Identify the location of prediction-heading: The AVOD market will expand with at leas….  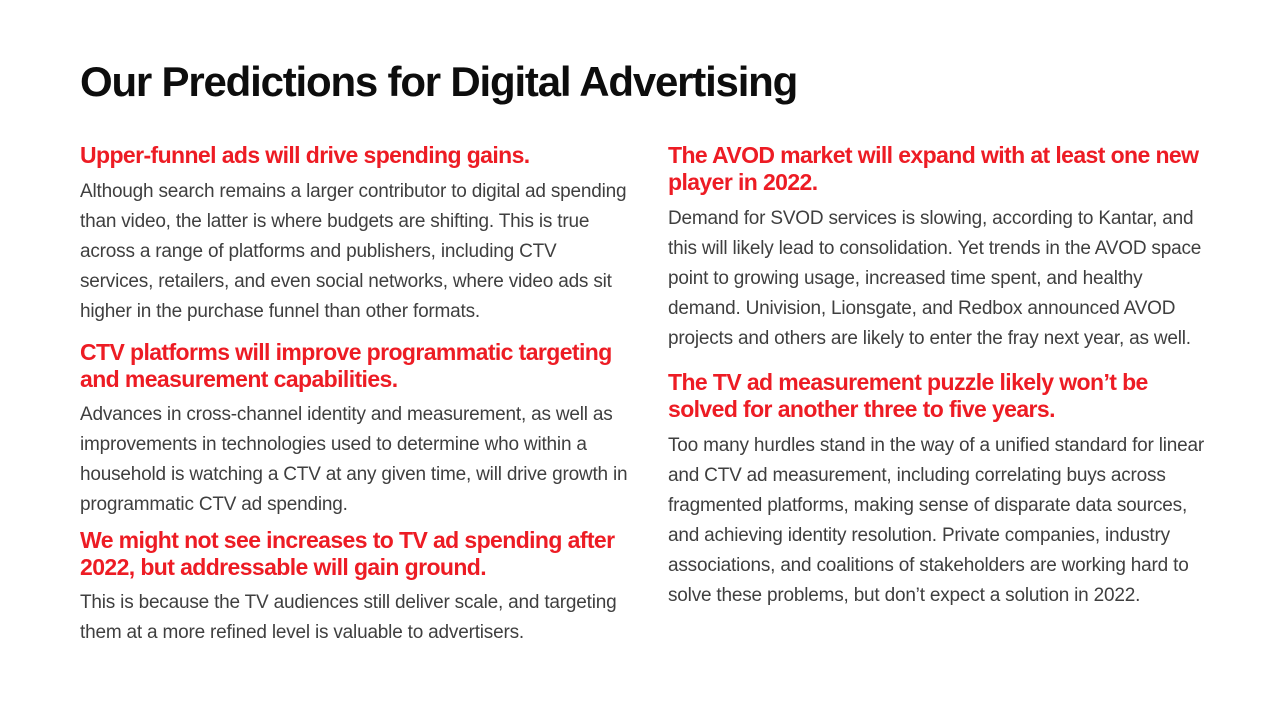
(933, 168).